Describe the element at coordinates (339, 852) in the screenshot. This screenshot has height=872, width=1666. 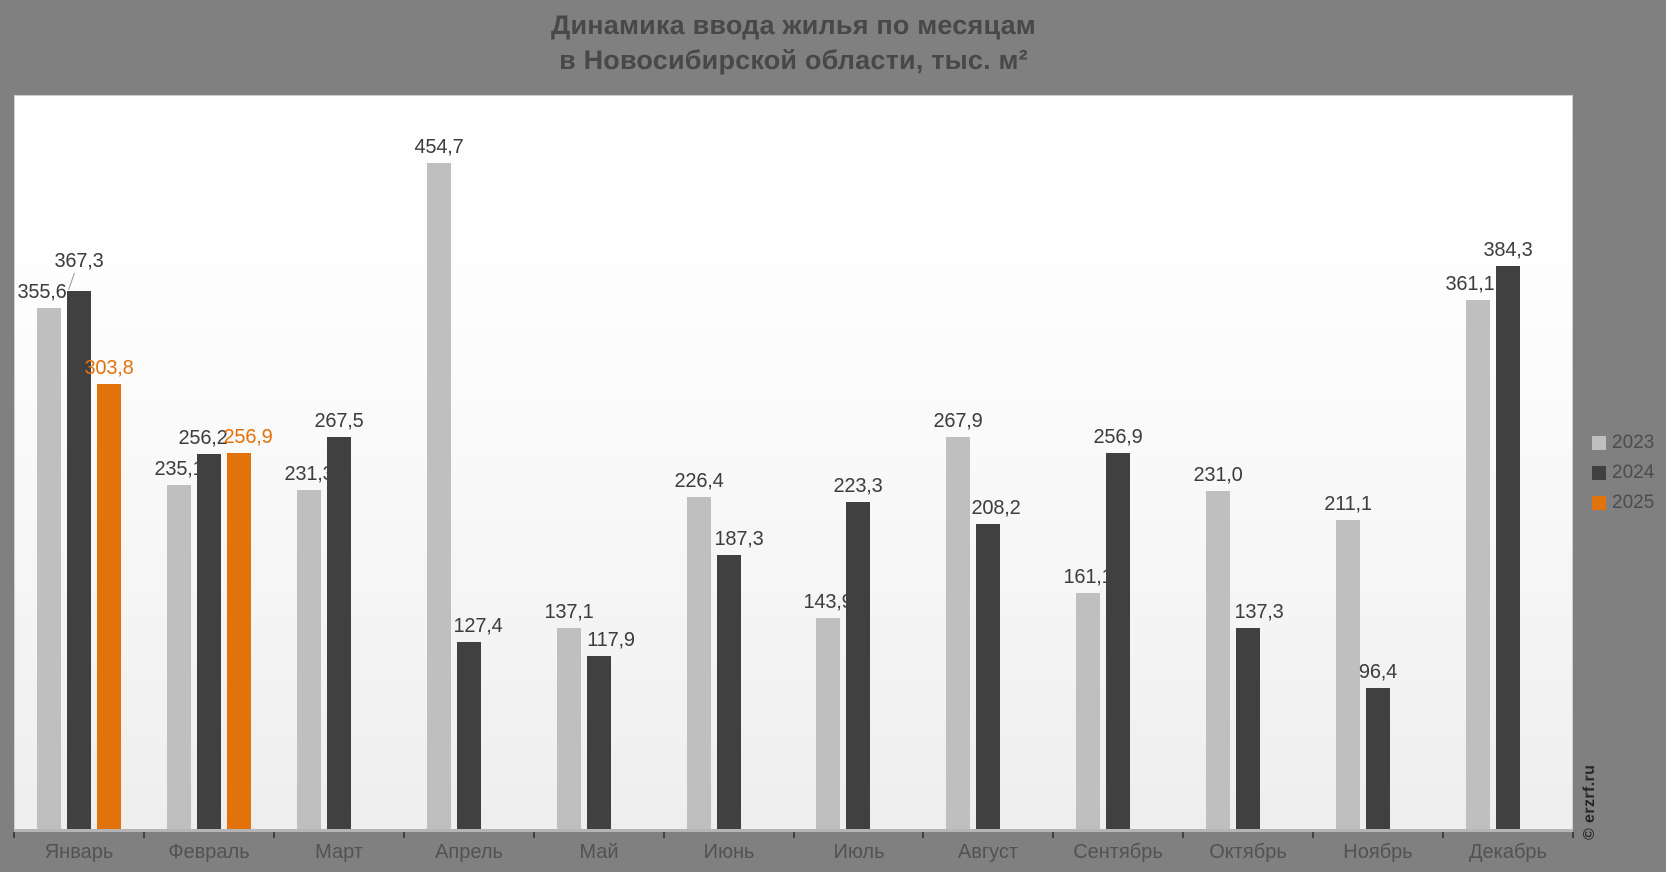
I see `x-axis-label: Март` at that location.